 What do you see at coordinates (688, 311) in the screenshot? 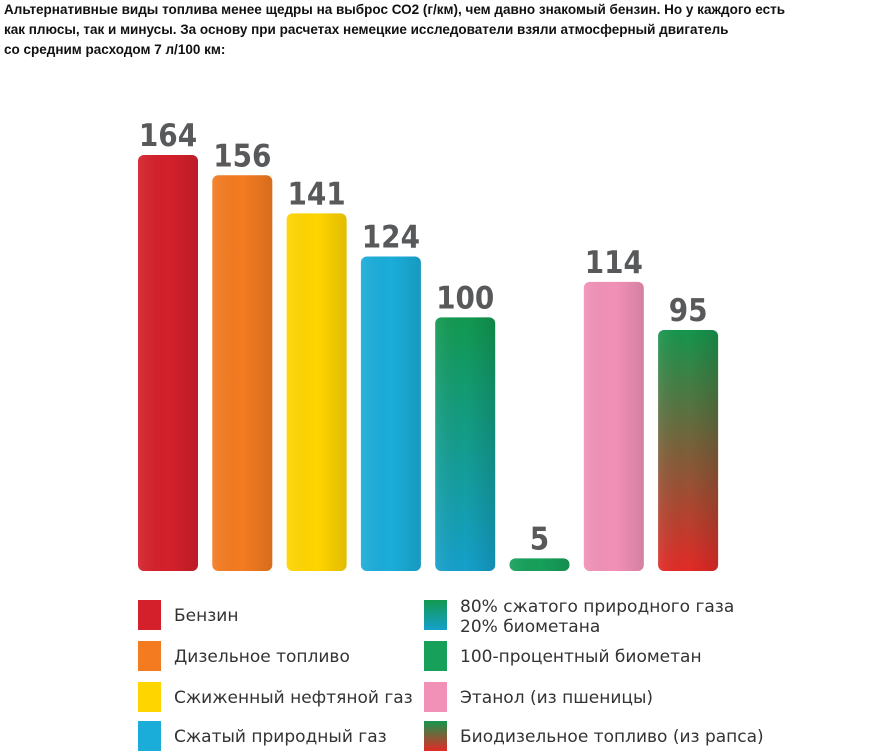
I see `value-label-биодизельное-топливо-из-рапса: 95` at bounding box center [688, 311].